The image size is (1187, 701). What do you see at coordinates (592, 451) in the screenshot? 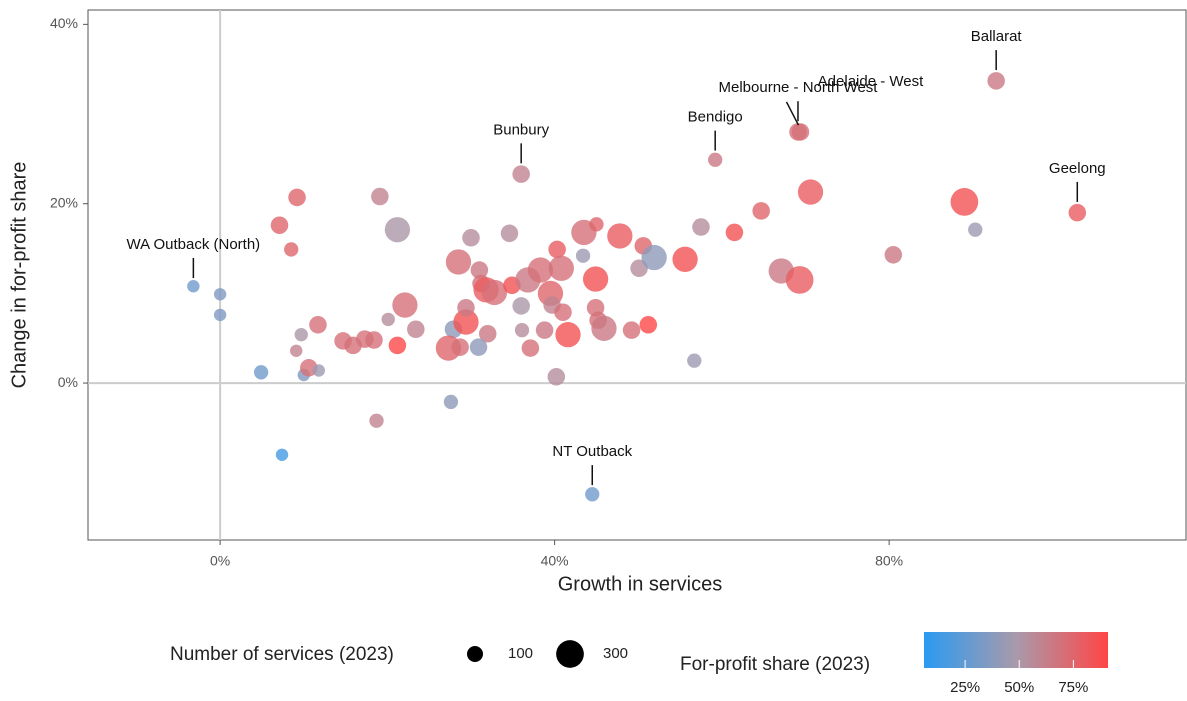
I see `annotation: NT Outback` at bounding box center [592, 451].